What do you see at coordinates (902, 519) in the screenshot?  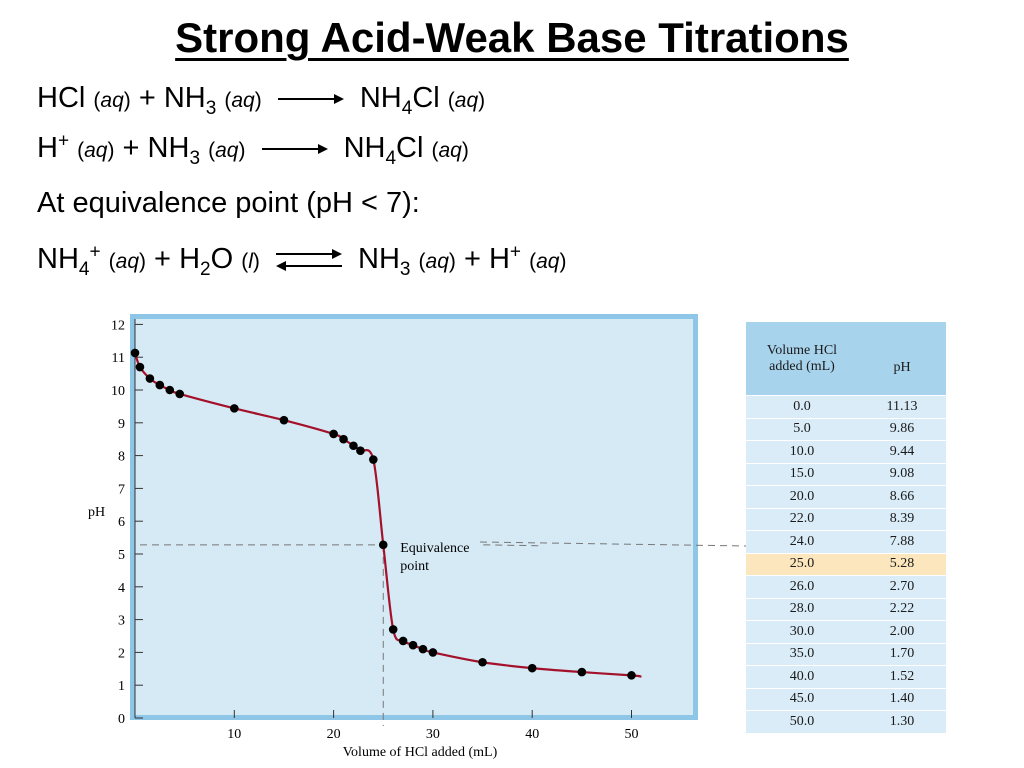 I see `ph-cell: 8.39` at bounding box center [902, 519].